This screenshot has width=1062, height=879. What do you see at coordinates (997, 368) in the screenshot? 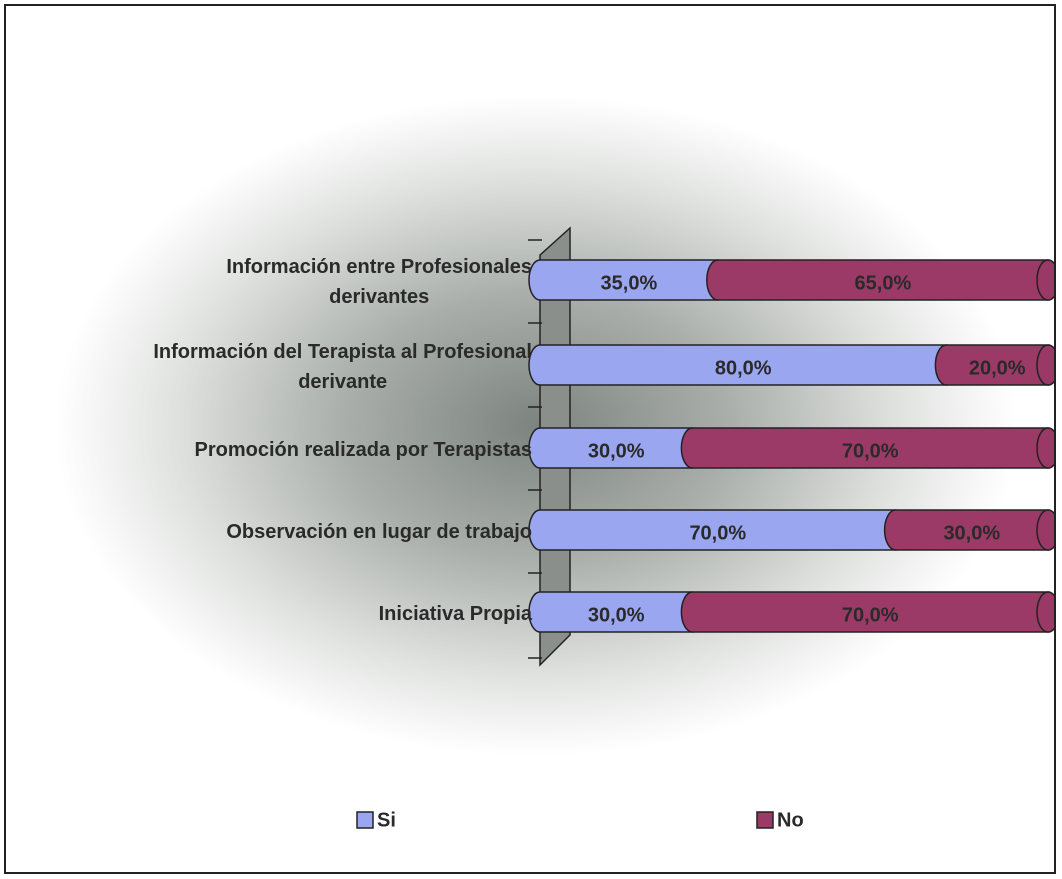
I see `value-label: 20,0%` at bounding box center [997, 368].